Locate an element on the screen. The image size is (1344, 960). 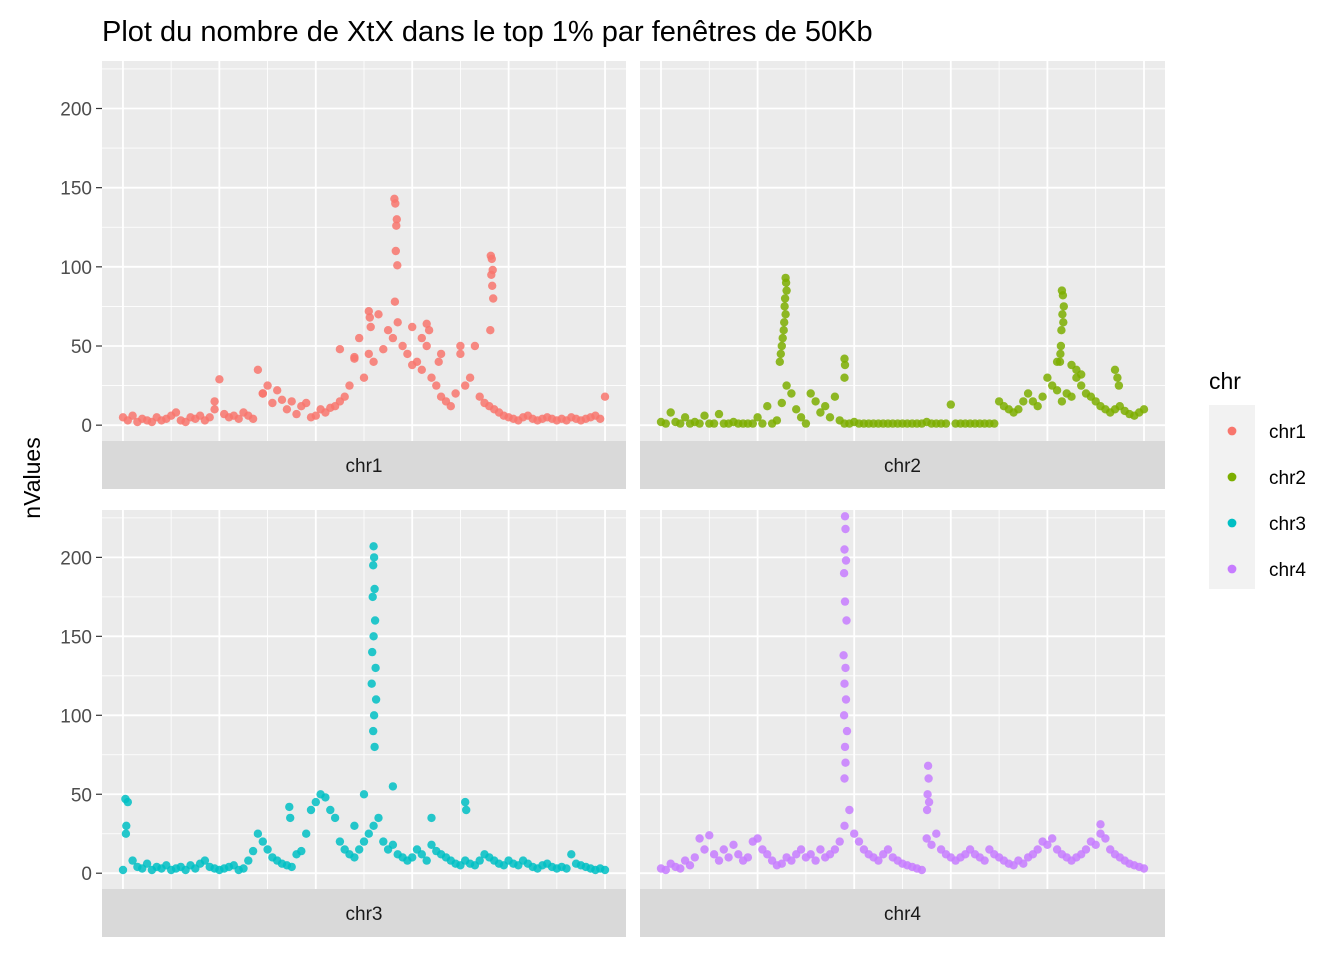
facet-strip-label: chr2 is located at coordinates (902, 466).